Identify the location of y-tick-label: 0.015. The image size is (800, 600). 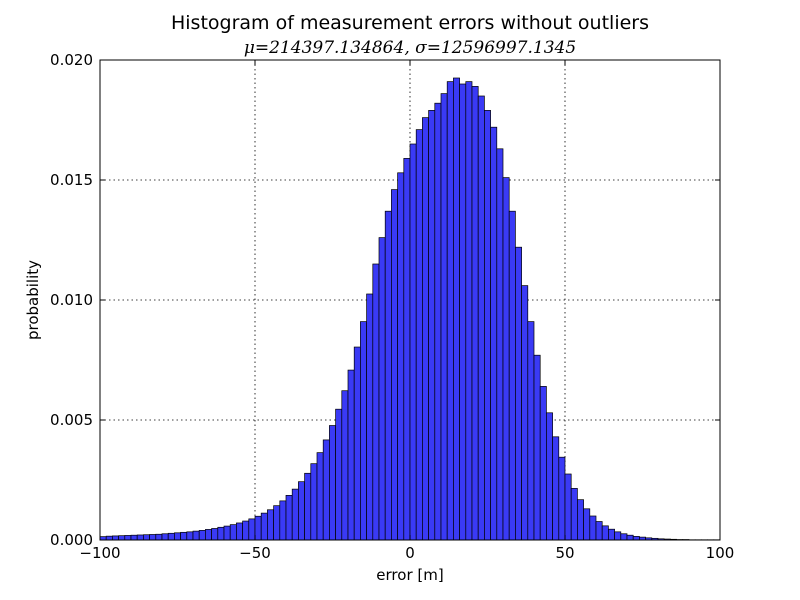
(71, 180).